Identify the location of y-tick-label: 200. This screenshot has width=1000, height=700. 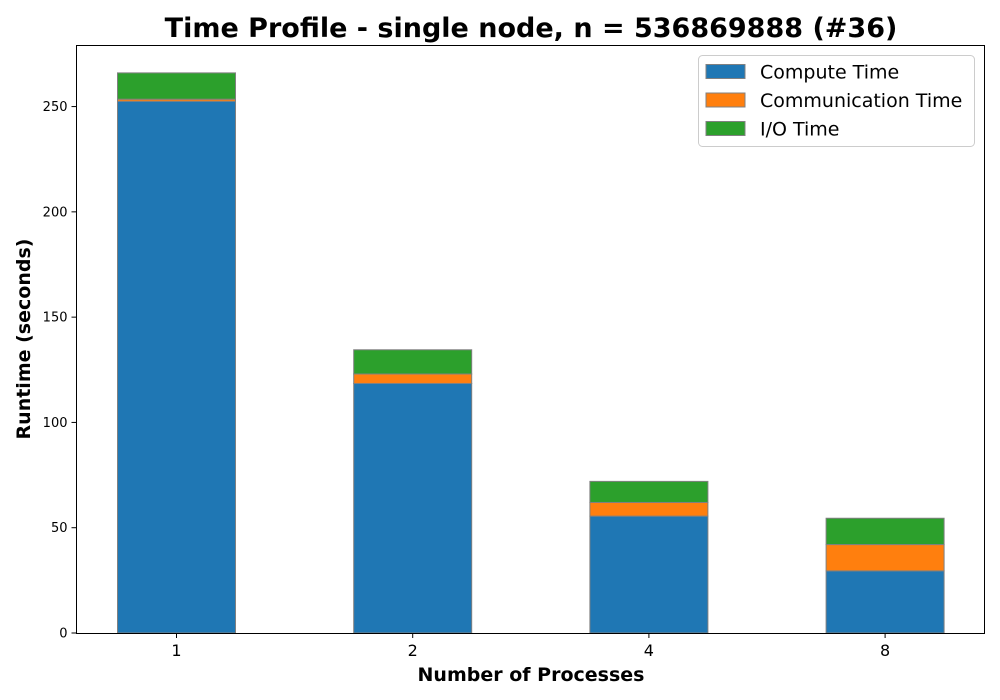
(55, 212).